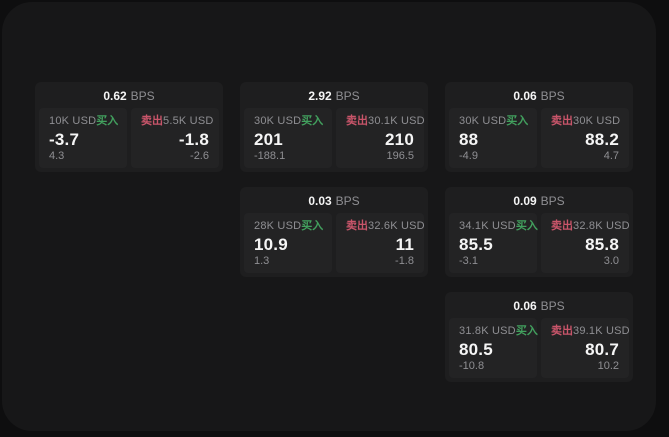 Image resolution: width=669 pixels, height=437 pixels. What do you see at coordinates (396, 226) in the screenshot?
I see `sell-notional: 32.6K USD` at bounding box center [396, 226].